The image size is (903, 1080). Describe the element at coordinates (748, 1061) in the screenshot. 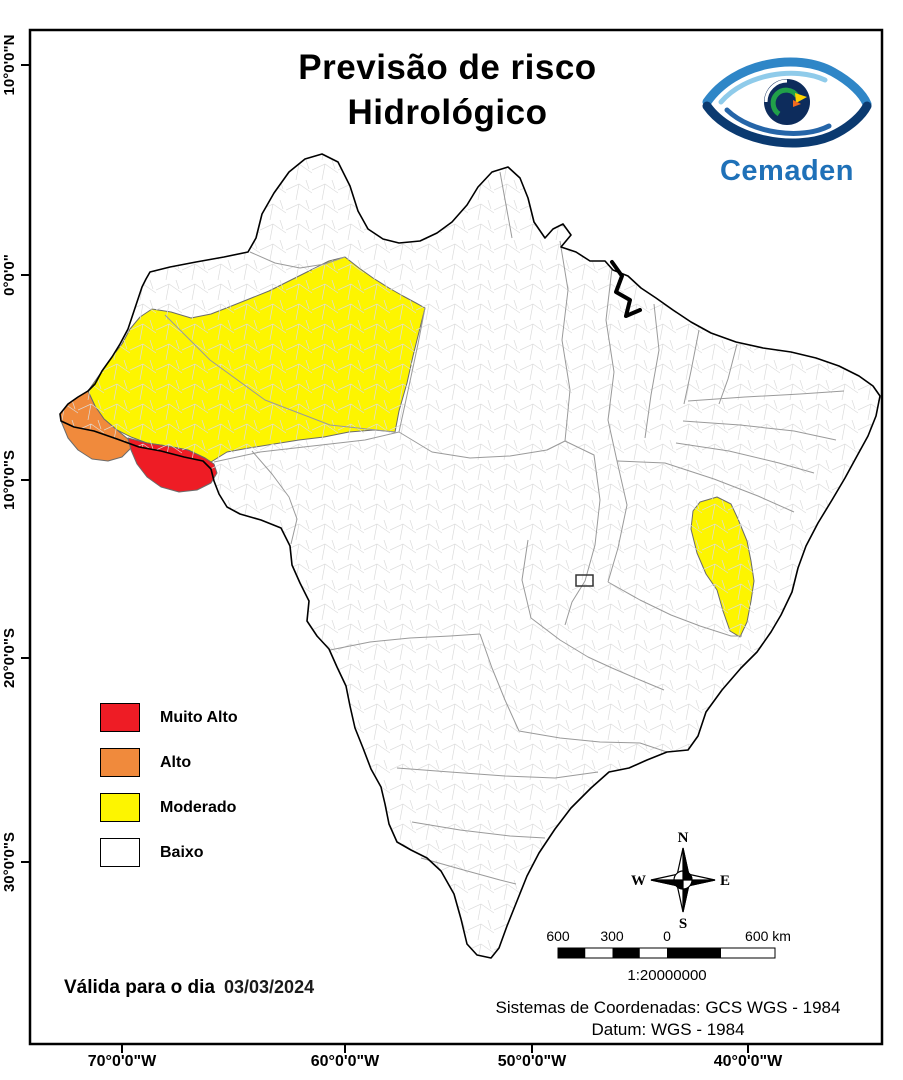

I see `lon-label-40w: 40°0'0"W` at that location.